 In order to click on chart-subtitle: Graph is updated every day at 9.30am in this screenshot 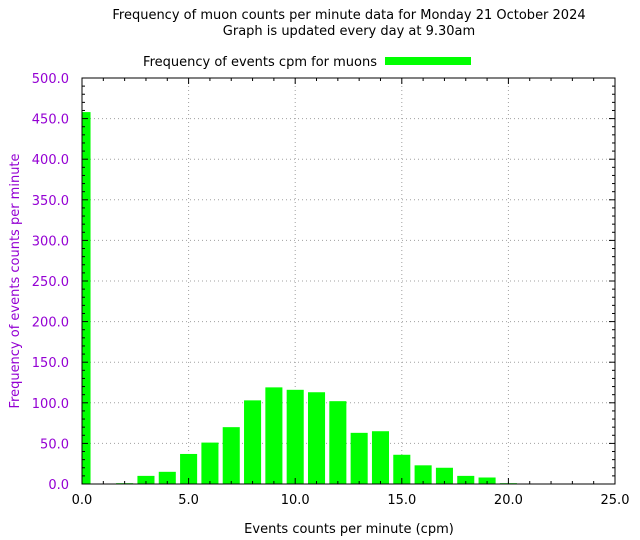, I will do `click(349, 31)`.